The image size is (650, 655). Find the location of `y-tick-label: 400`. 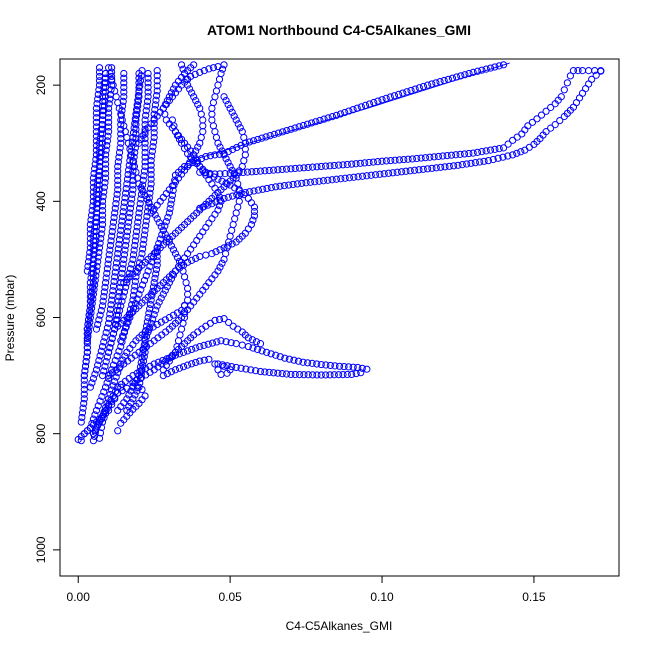

y-tick-label: 400 is located at coordinates (41, 201).